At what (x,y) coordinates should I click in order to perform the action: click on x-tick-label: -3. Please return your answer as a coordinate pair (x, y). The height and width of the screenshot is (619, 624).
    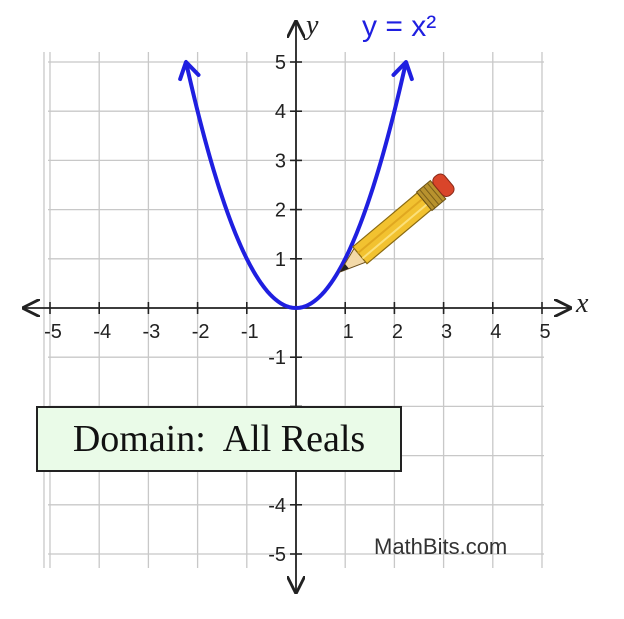
    Looking at the image, I should click on (152, 332).